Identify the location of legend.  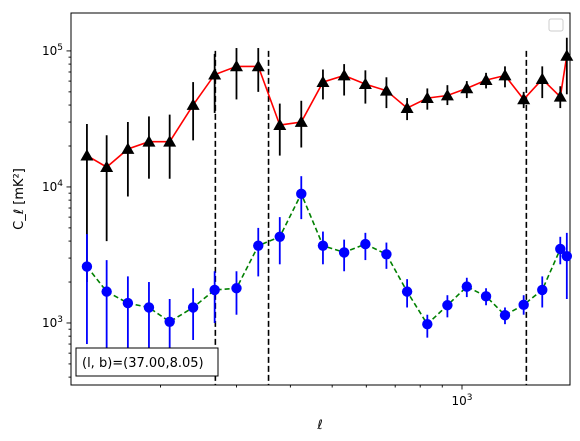
(556, 25).